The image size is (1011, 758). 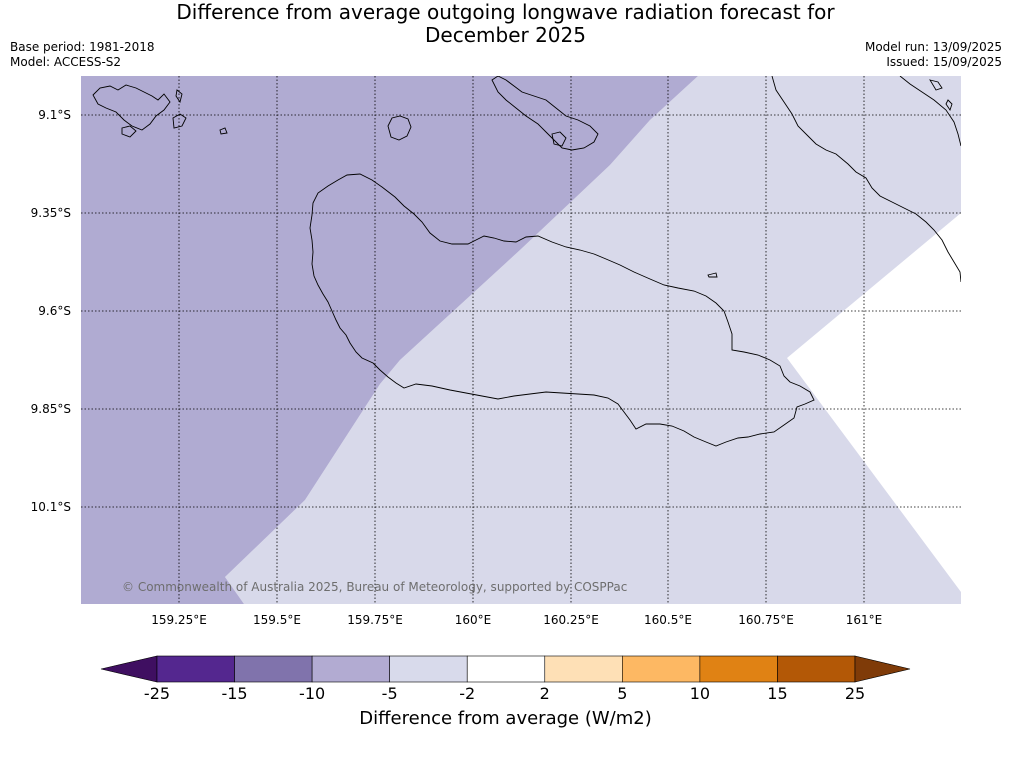 What do you see at coordinates (505, 35) in the screenshot?
I see `map-title-line2: December 2025` at bounding box center [505, 35].